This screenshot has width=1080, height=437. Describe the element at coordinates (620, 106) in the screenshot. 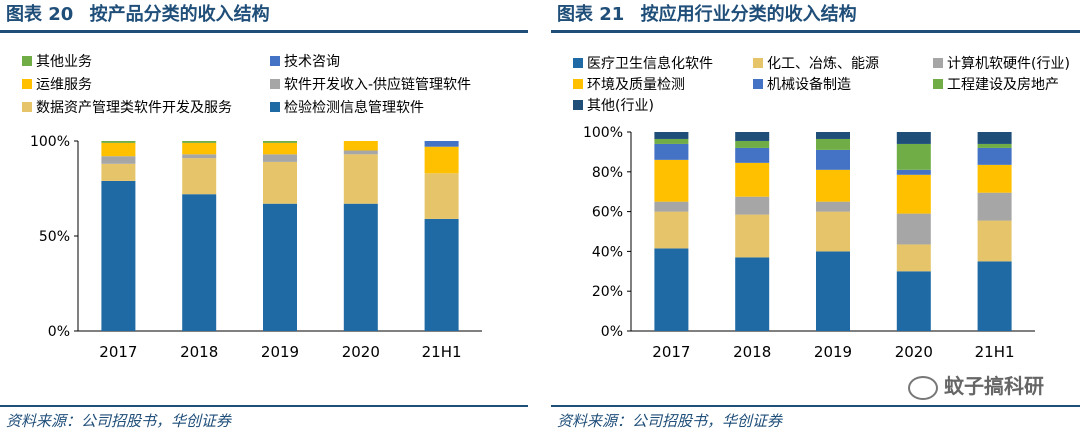

I see `legend-label: 其他(行业)` at that location.